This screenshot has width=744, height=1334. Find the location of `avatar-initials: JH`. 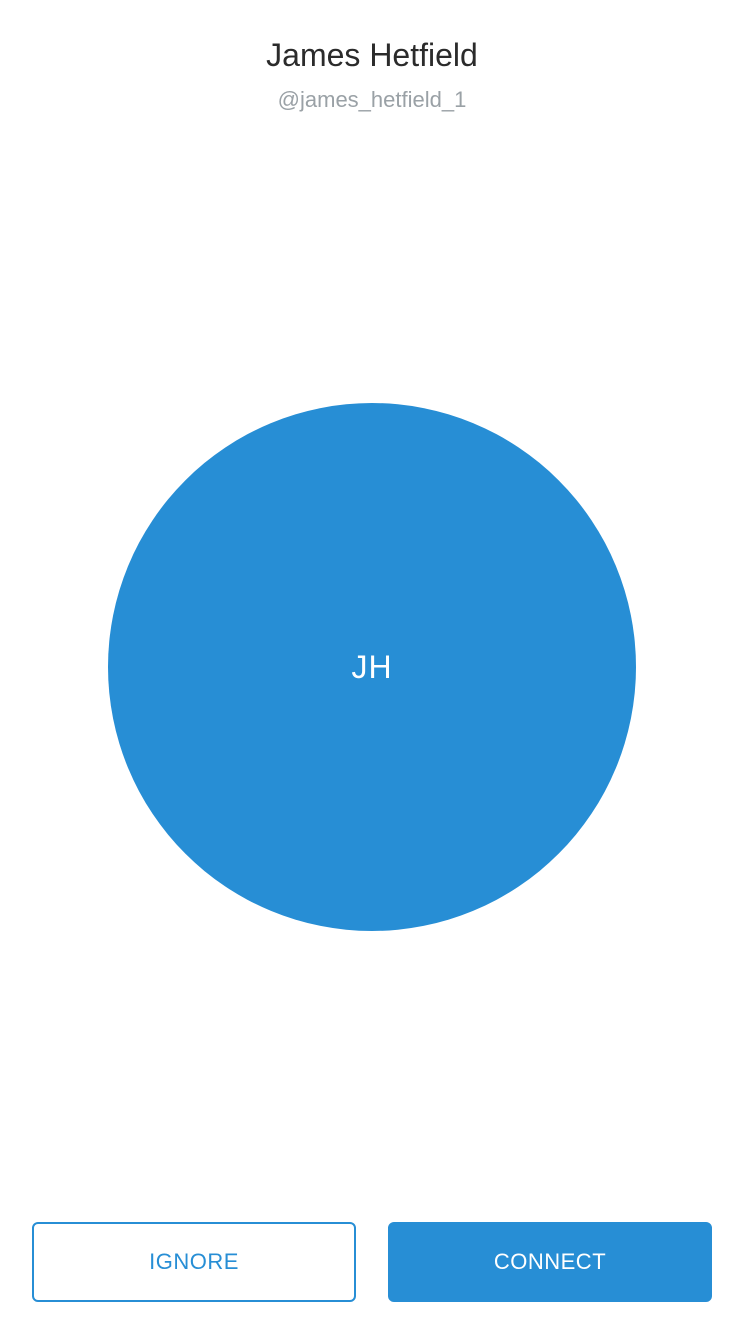

avatar-initials: JH is located at coordinates (372, 666).